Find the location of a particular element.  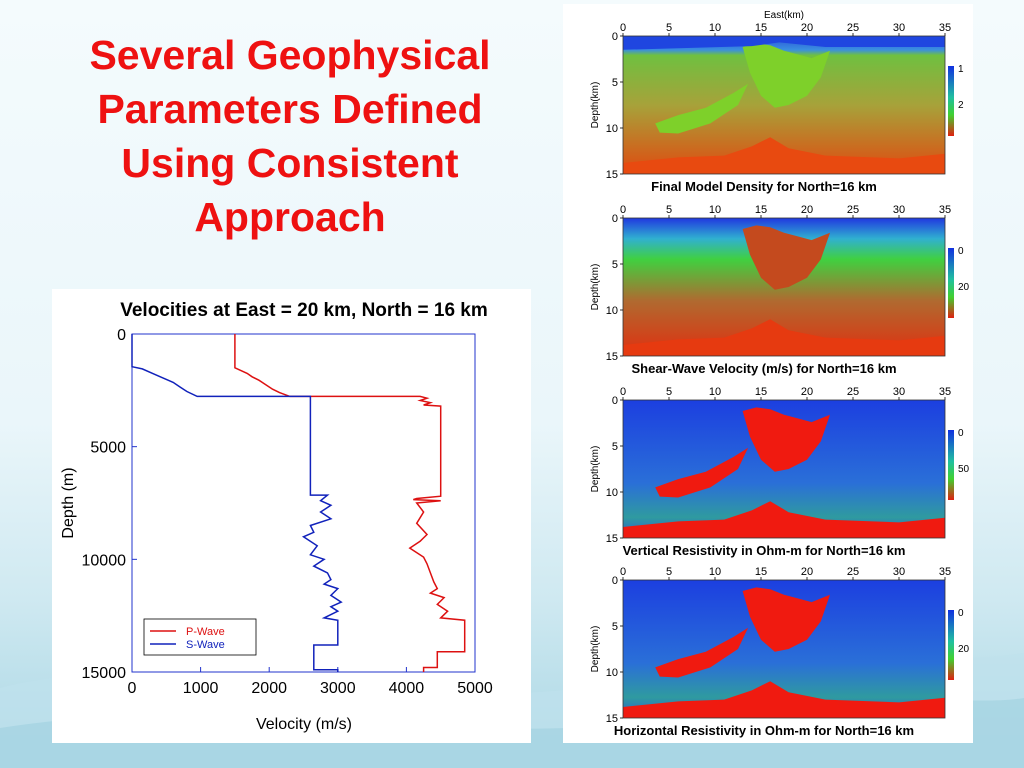

legend-p-wave: P-Wave is located at coordinates (205, 632).